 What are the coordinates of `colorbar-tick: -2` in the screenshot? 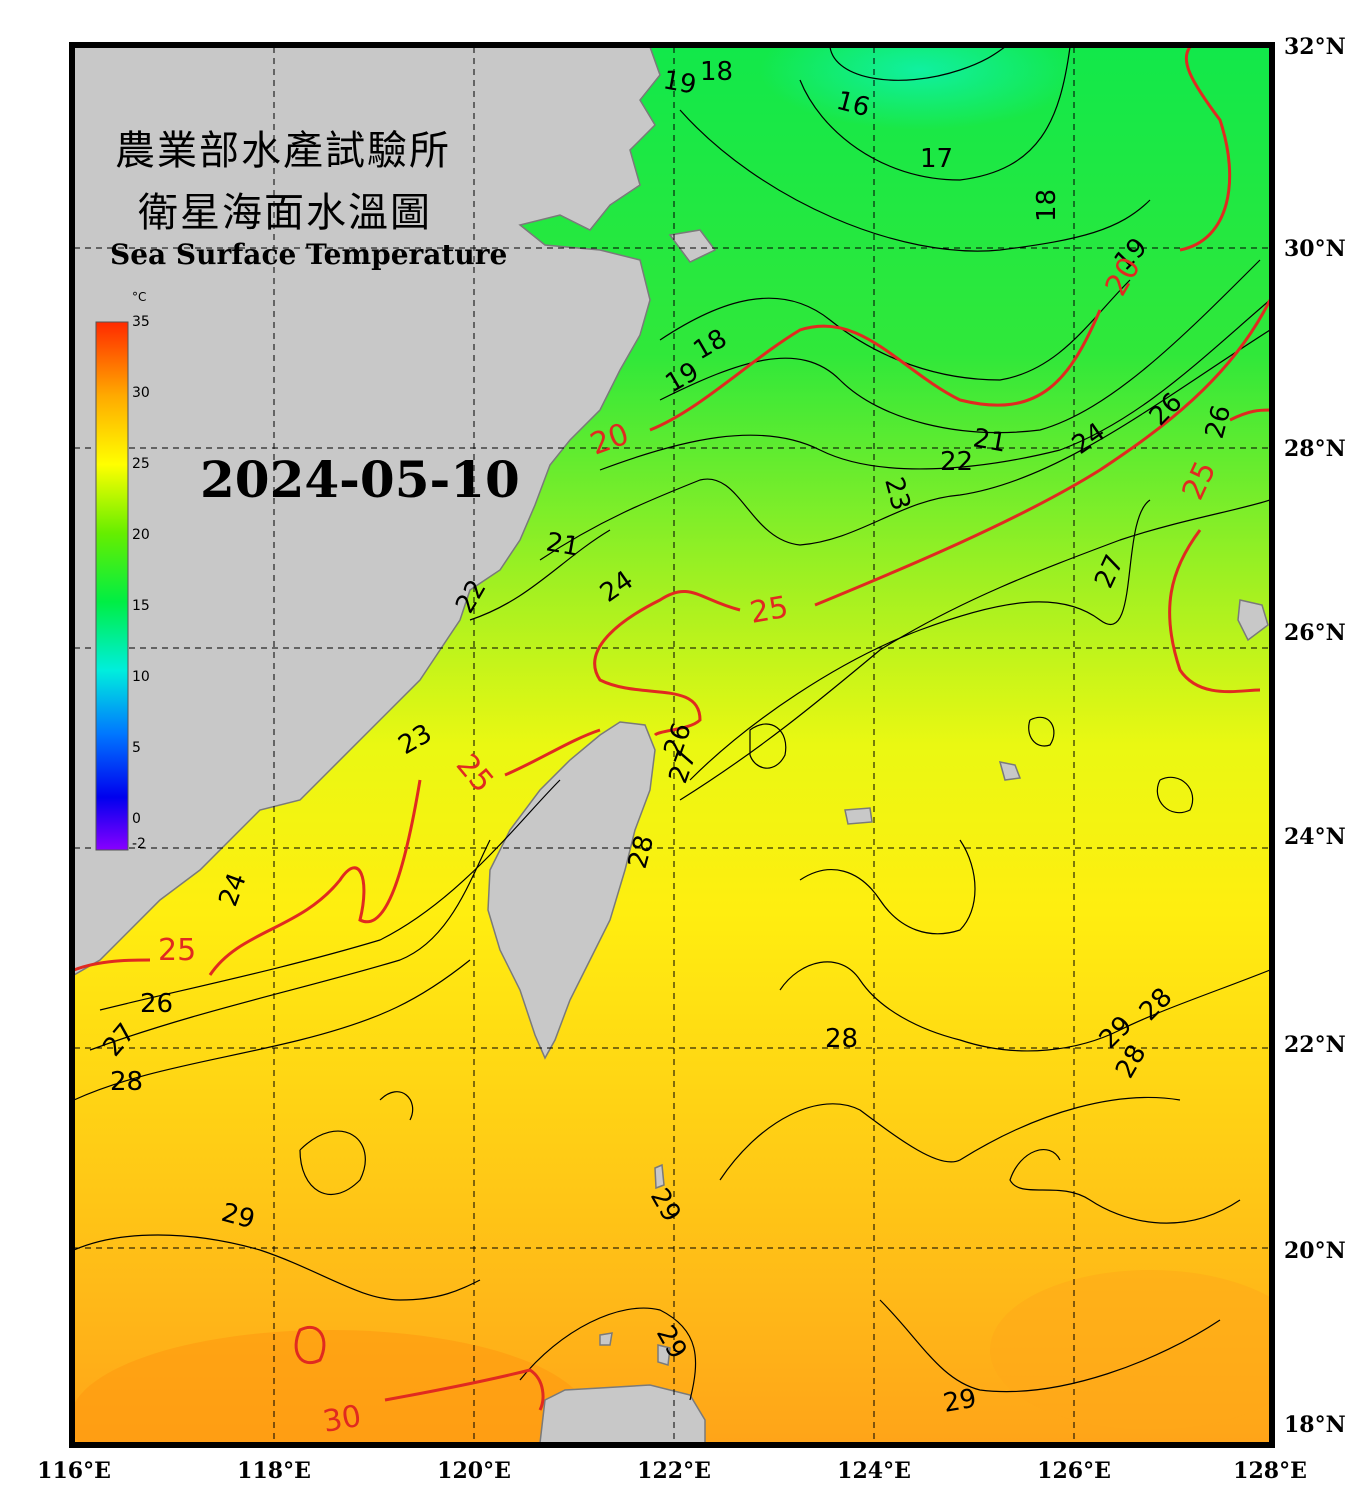 It's located at (139, 844).